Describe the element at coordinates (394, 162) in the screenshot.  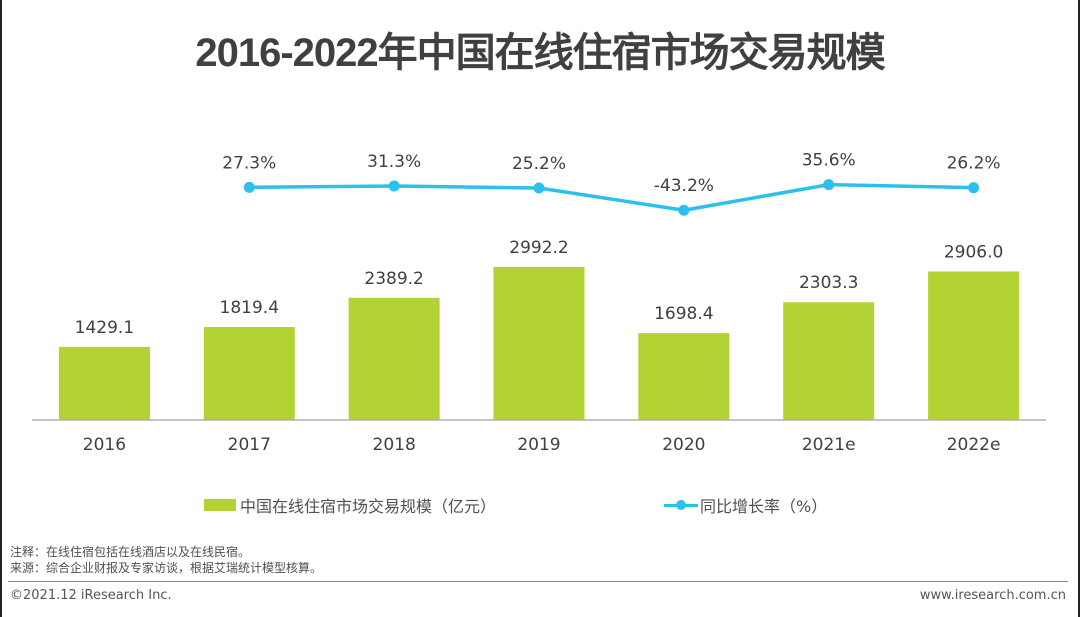
I see `growth-value-label: 31.3%` at that location.